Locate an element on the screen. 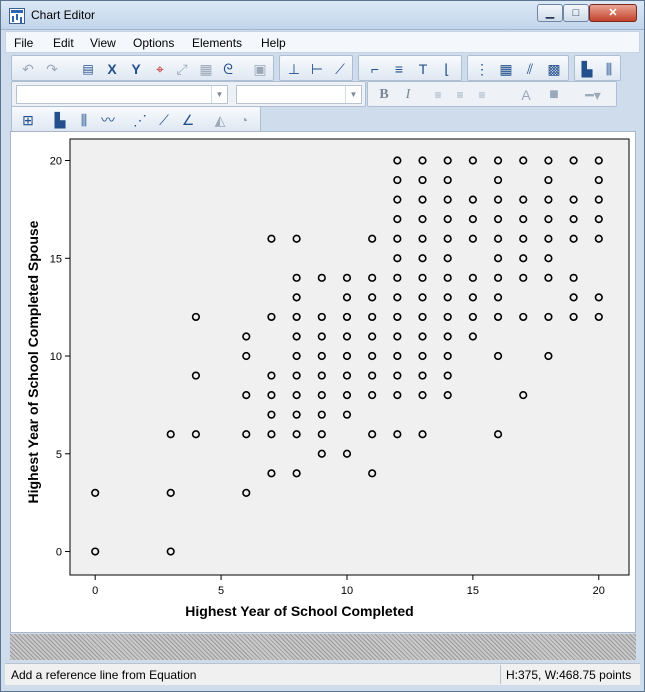  grid-icon: ▦ is located at coordinates (506, 69).